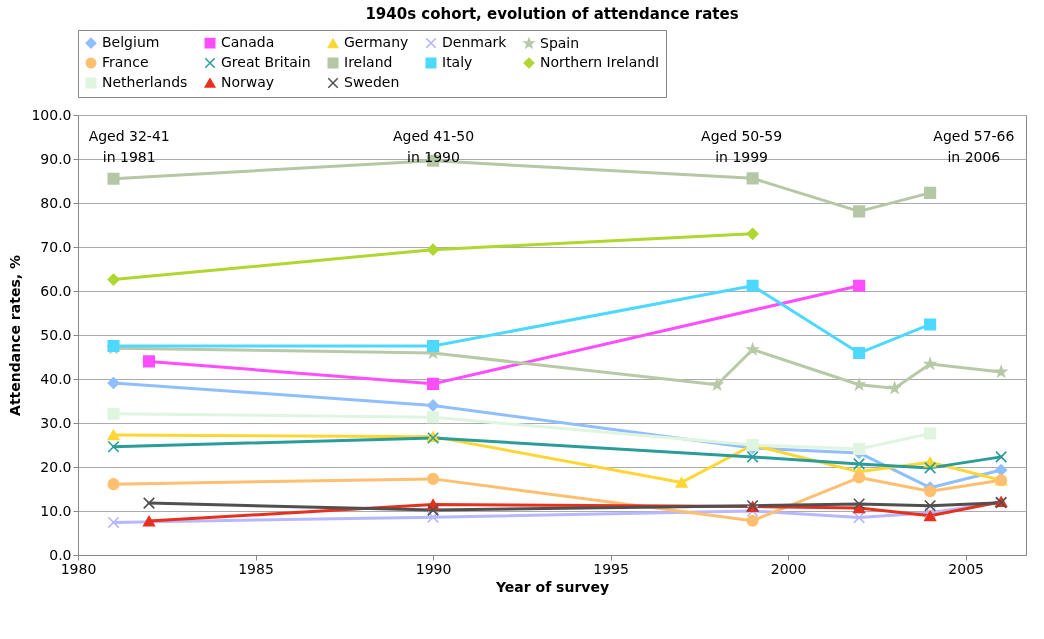 Image resolution: width=1044 pixels, height=639 pixels. I want to click on chart-title: 1940s cohort, evolution of attendance rates, so click(552, 13).